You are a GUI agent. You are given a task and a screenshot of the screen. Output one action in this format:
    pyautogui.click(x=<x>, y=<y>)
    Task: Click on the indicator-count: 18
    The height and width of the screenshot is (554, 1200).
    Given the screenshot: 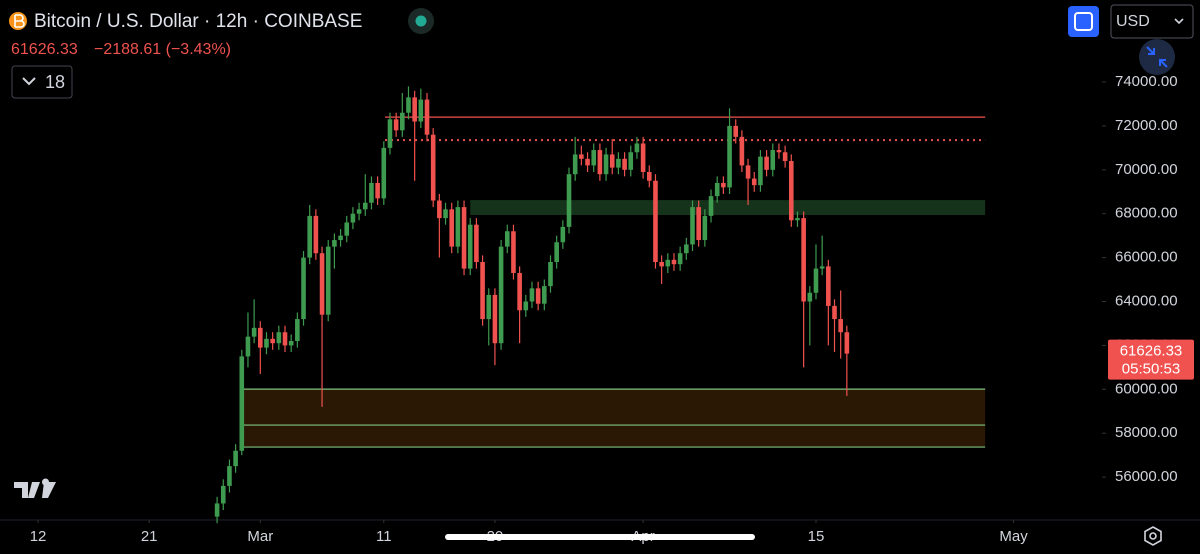 What is the action you would take?
    pyautogui.click(x=55, y=82)
    